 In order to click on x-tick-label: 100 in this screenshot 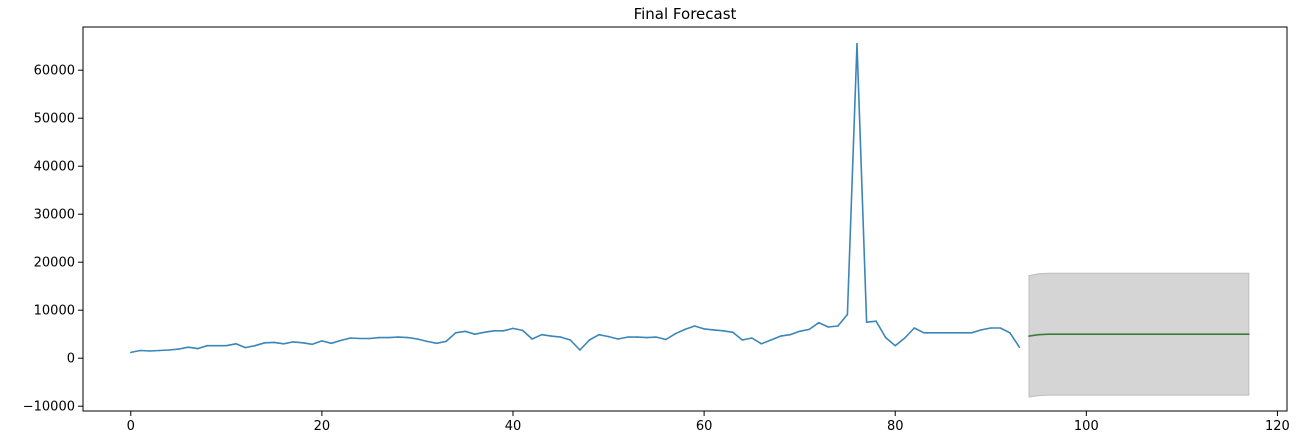, I will do `click(1086, 426)`.